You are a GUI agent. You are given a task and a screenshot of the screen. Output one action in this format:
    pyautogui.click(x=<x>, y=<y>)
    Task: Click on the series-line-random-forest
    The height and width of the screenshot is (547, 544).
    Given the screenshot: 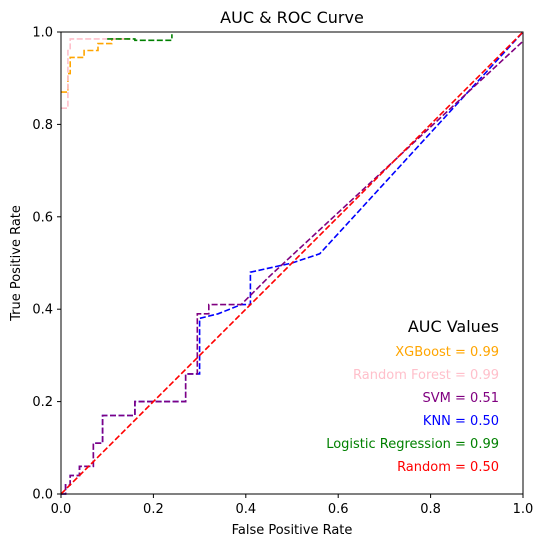 What is the action you would take?
    pyautogui.click(x=96, y=73)
    